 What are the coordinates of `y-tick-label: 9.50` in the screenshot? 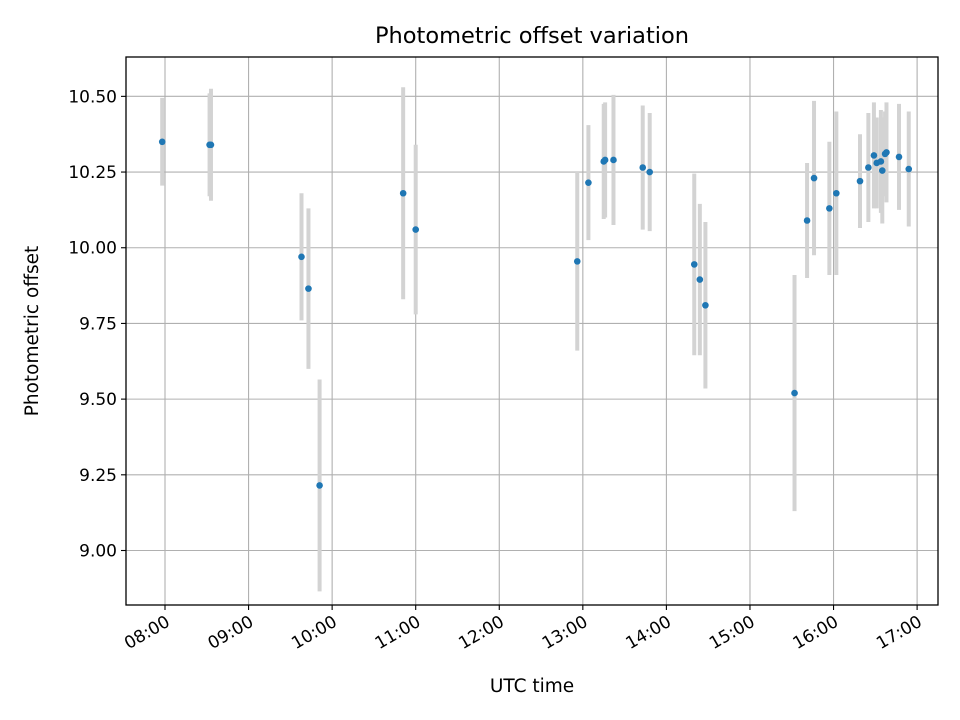 It's located at (98, 400).